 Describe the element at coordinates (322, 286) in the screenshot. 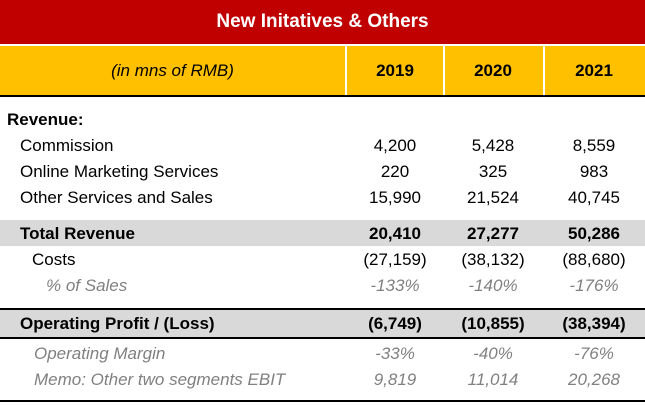

I see `table-row: % of Sales -133% -140% -176%` at that location.